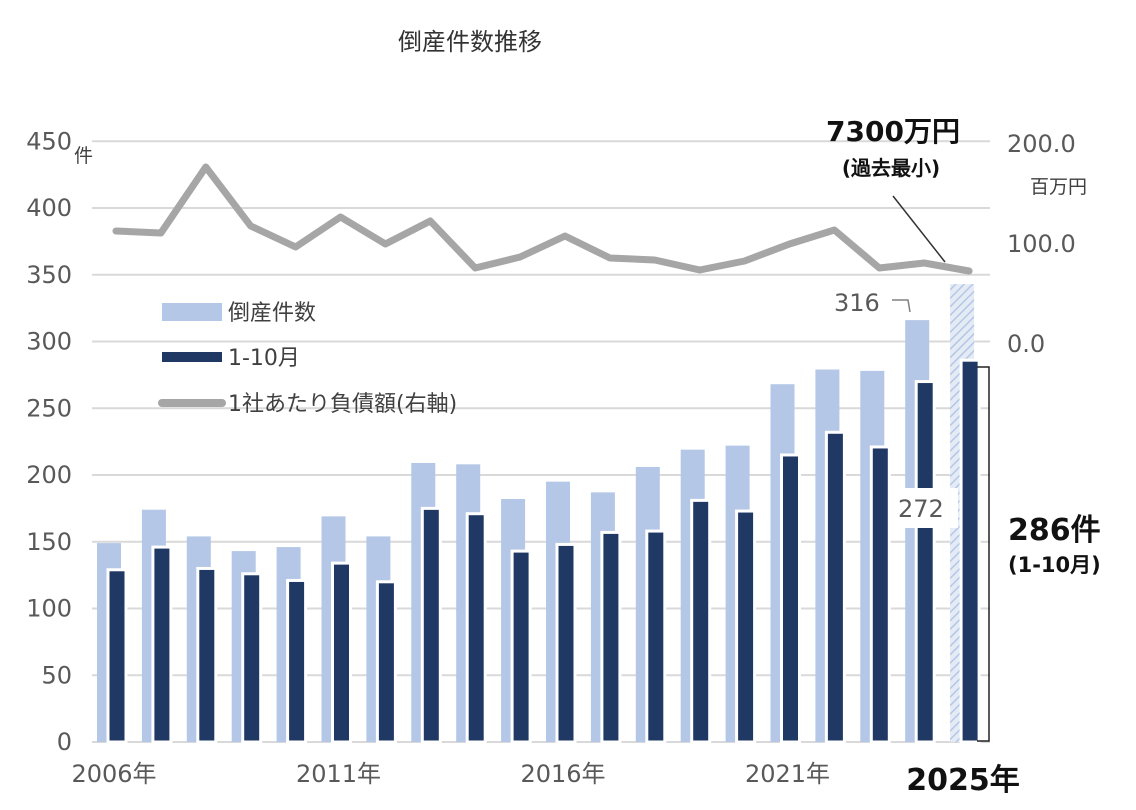 The height and width of the screenshot is (810, 1136). I want to click on x-tick-label: 2021年, so click(787, 774).